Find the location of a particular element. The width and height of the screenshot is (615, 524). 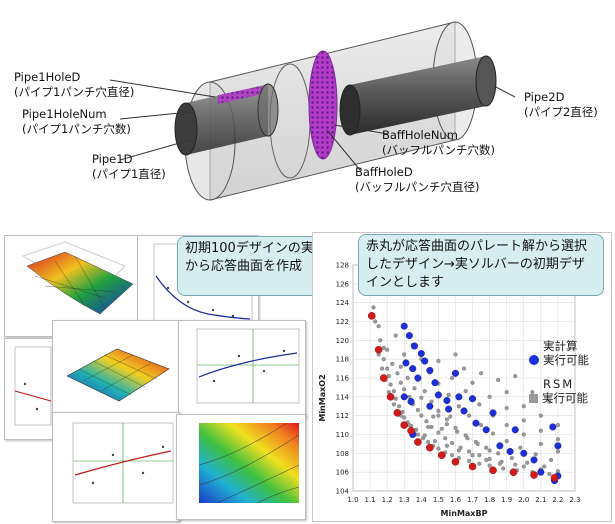

legend-actual-label: 実行可能 is located at coordinates (566, 360).